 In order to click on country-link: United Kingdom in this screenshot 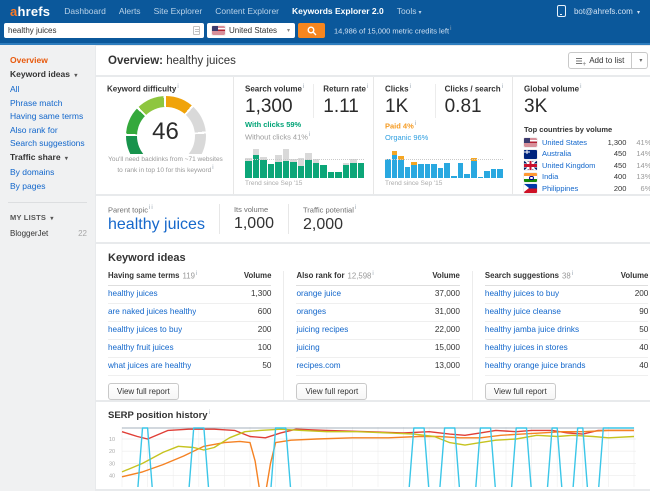, I will do `click(569, 165)`.